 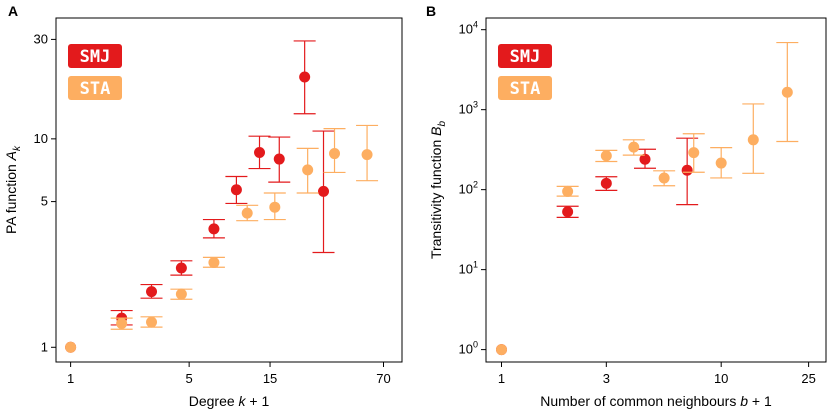 I want to click on y-tick-label: 10¹, so click(x=468, y=268).